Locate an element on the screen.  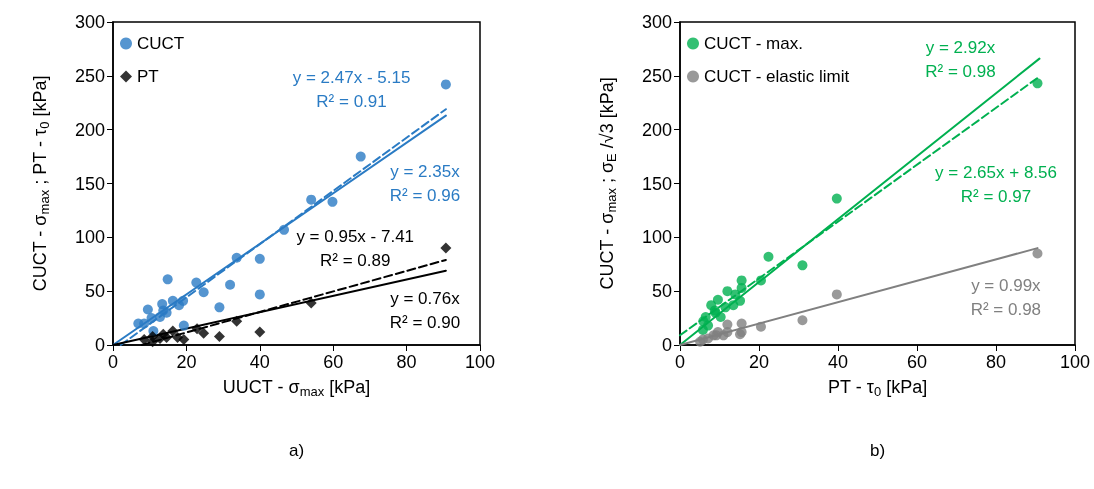
annotation: y = 2.47x - 5.15 R² = 0.91 is located at coordinates (351, 90).